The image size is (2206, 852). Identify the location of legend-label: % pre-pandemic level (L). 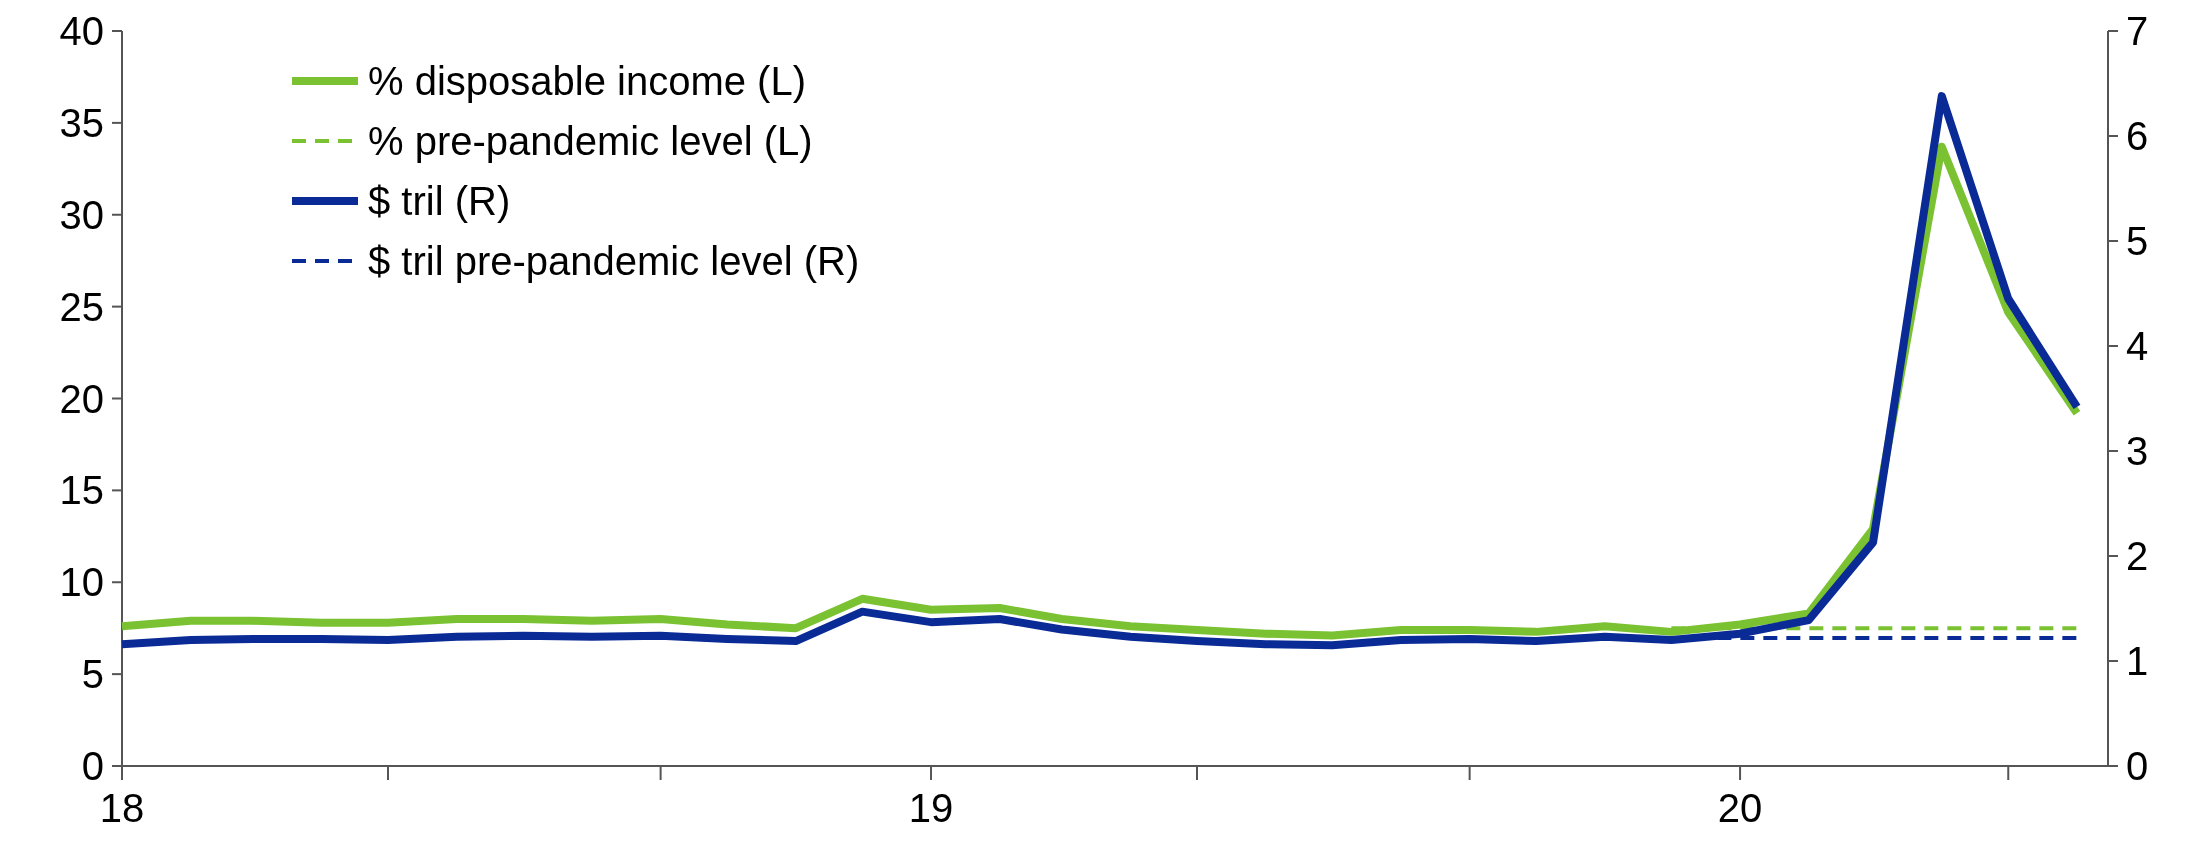
(590, 141).